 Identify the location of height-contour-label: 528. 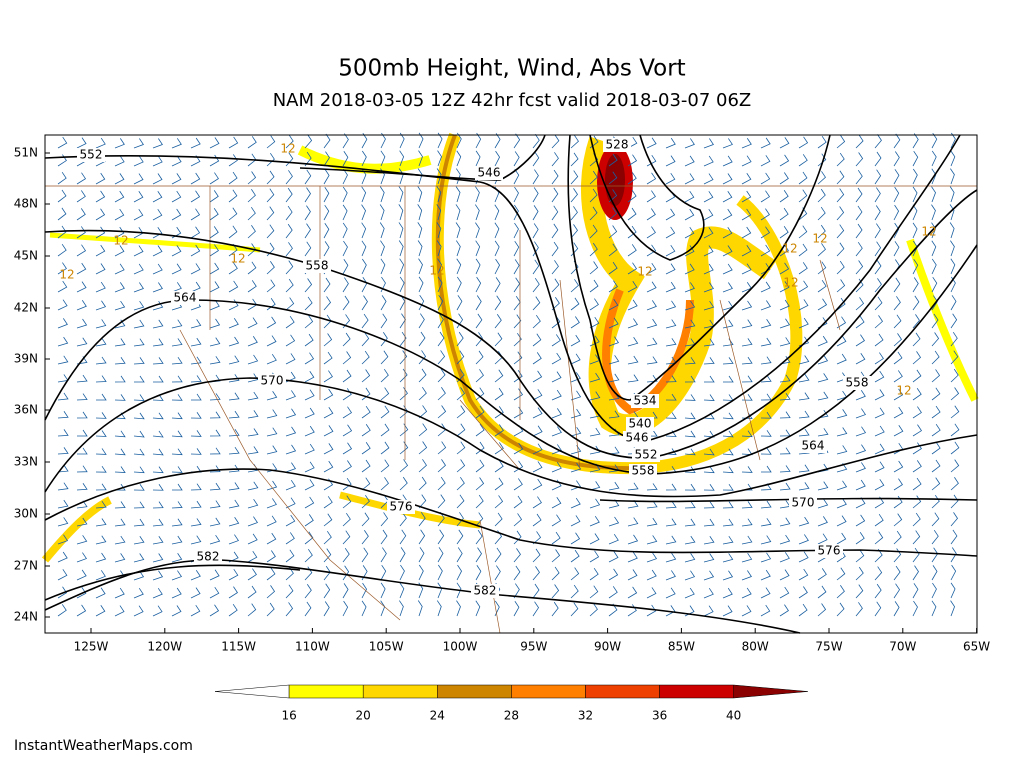
(617, 145).